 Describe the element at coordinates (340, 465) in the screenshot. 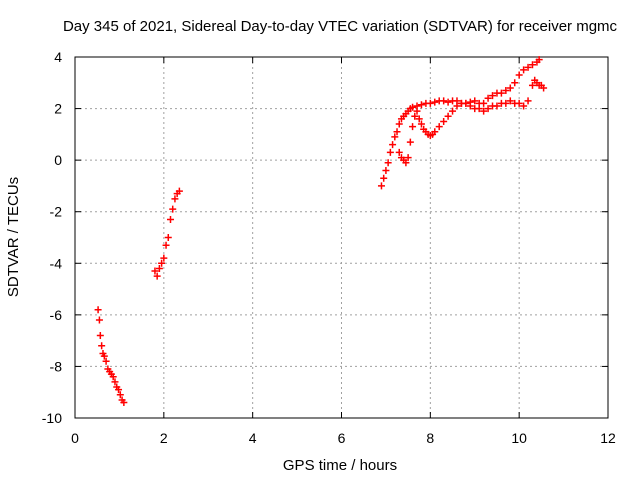

I see `x-axis-label: GPS time / hours` at that location.